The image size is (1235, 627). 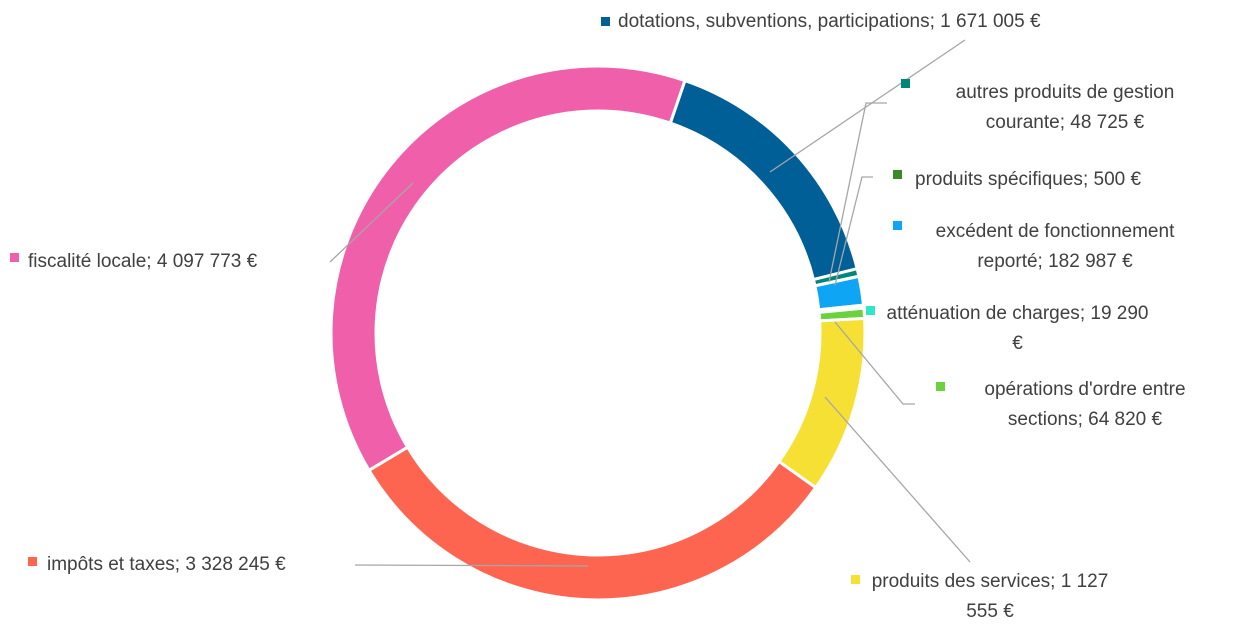 What do you see at coordinates (1037, 596) in the screenshot?
I see `label-value: 1 127 555 €` at bounding box center [1037, 596].